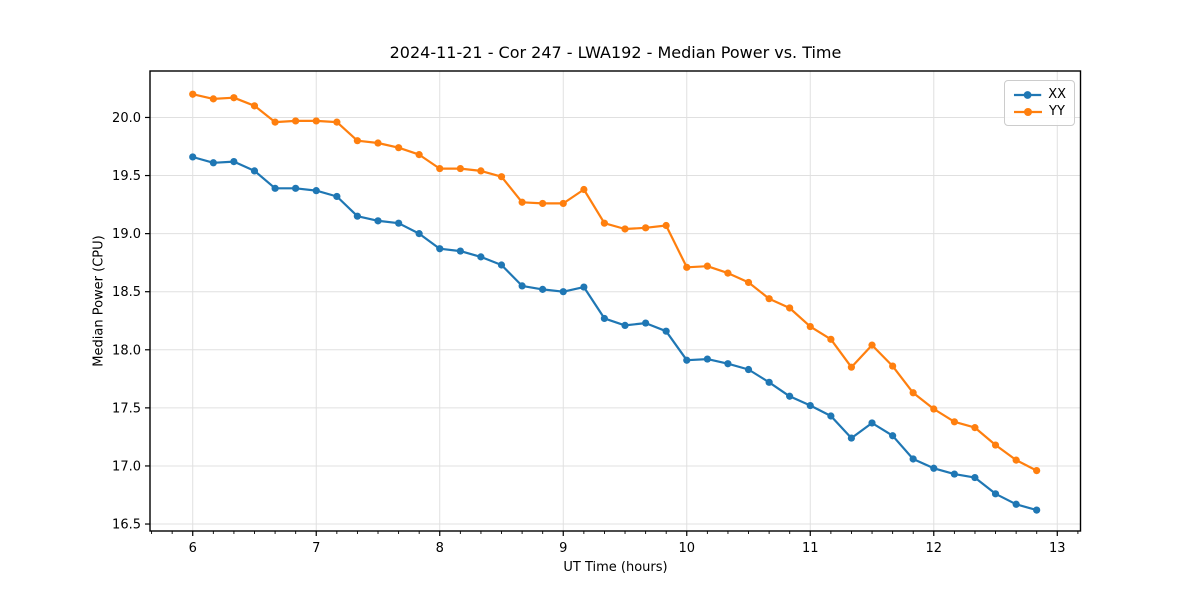 The image size is (1200, 600). I want to click on x-tick-label: 10, so click(686, 548).